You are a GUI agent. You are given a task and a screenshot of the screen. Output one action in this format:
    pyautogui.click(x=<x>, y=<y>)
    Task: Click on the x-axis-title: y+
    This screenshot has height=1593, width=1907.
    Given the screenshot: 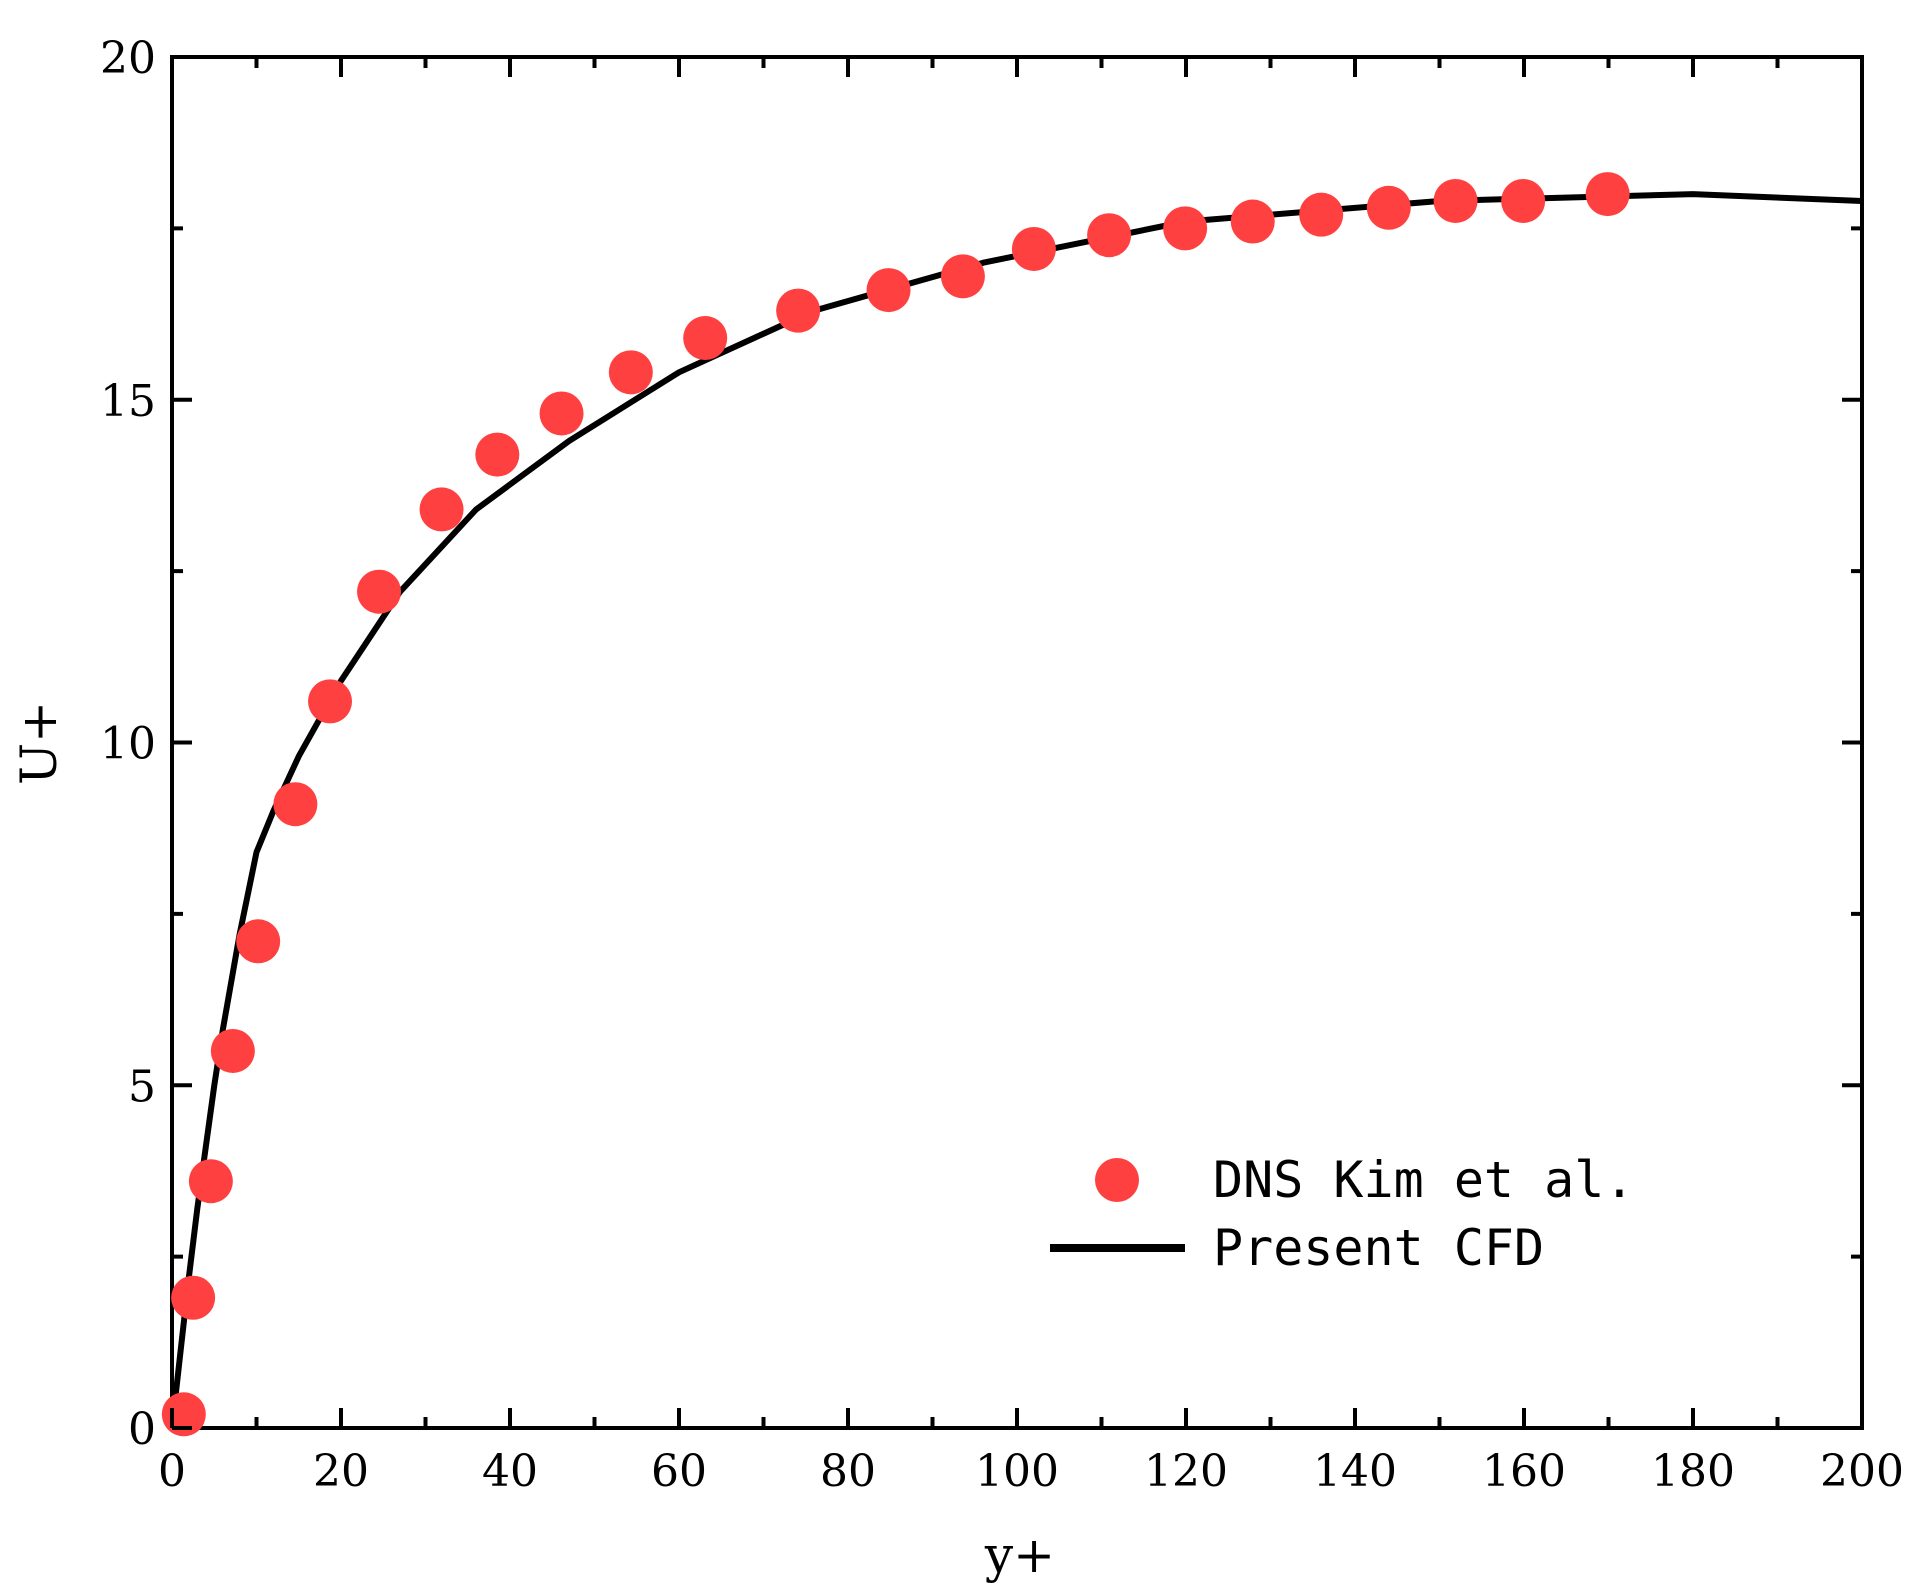 What is the action you would take?
    pyautogui.click(x=1019, y=1555)
    